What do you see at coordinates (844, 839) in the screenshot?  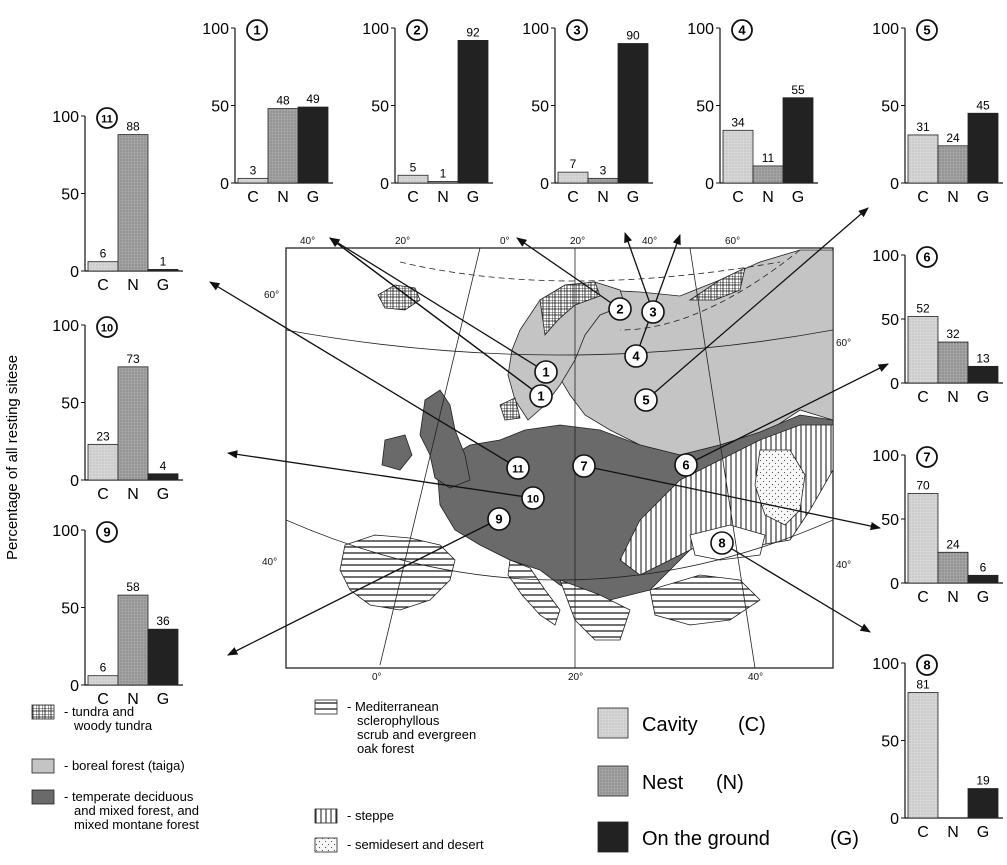 I see `site-abbr-ground: (G)` at bounding box center [844, 839].